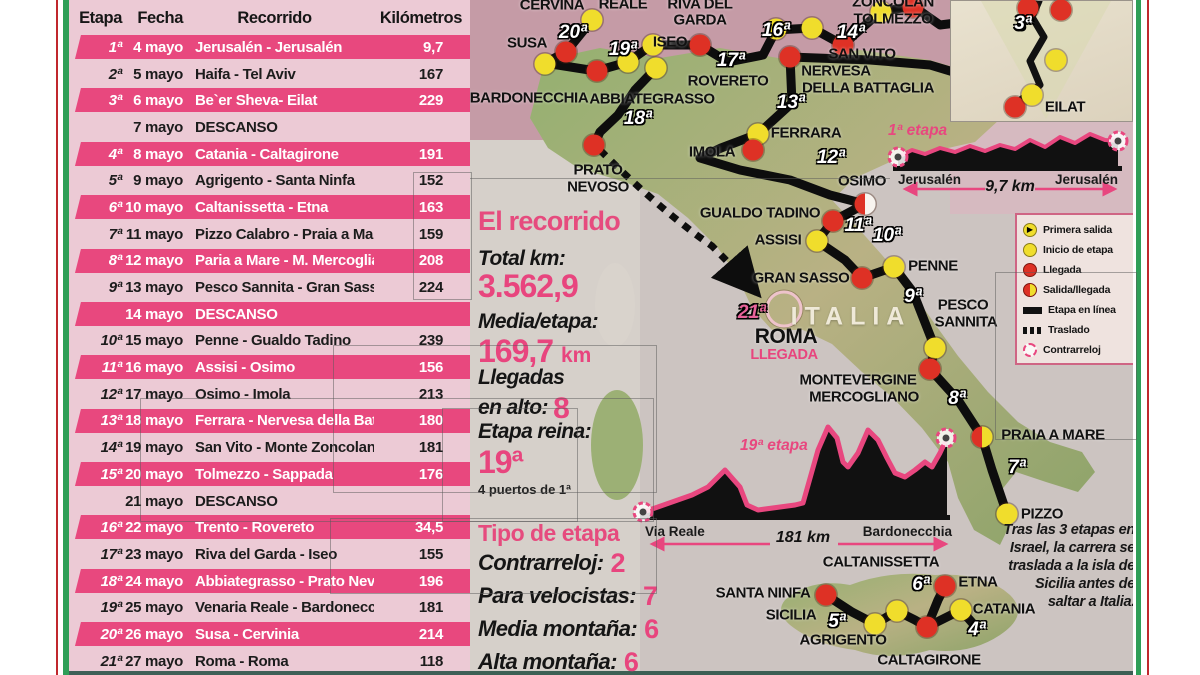  What do you see at coordinates (893, 19) in the screenshot?
I see `map-label: TOLMEZZO` at bounding box center [893, 19].